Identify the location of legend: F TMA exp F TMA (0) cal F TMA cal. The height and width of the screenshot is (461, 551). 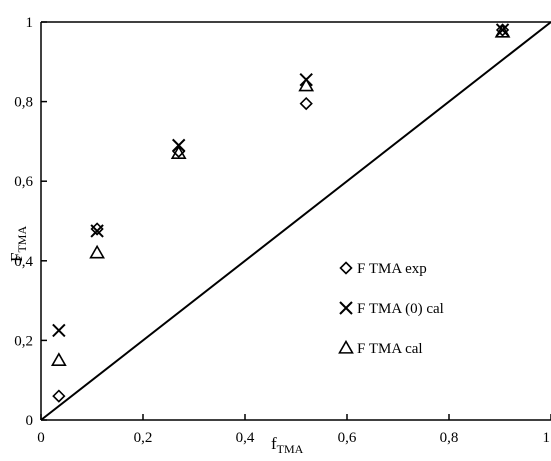
(391, 309).